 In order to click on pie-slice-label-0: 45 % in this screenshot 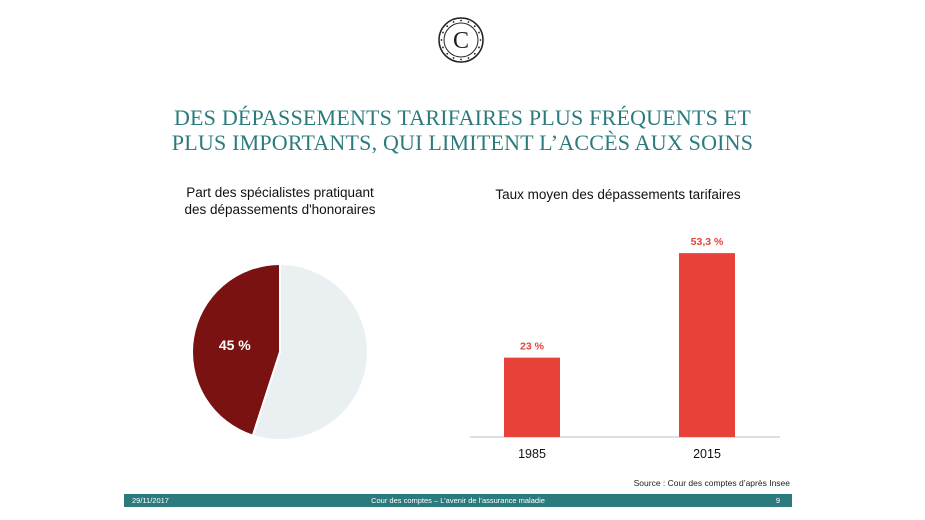, I will do `click(235, 345)`.